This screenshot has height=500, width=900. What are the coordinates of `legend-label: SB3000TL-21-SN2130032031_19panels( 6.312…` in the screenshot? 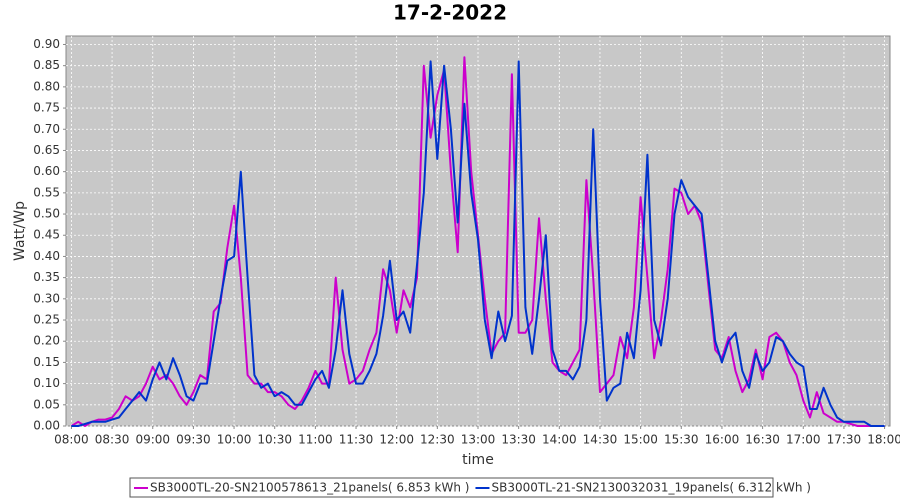 It's located at (650, 488).